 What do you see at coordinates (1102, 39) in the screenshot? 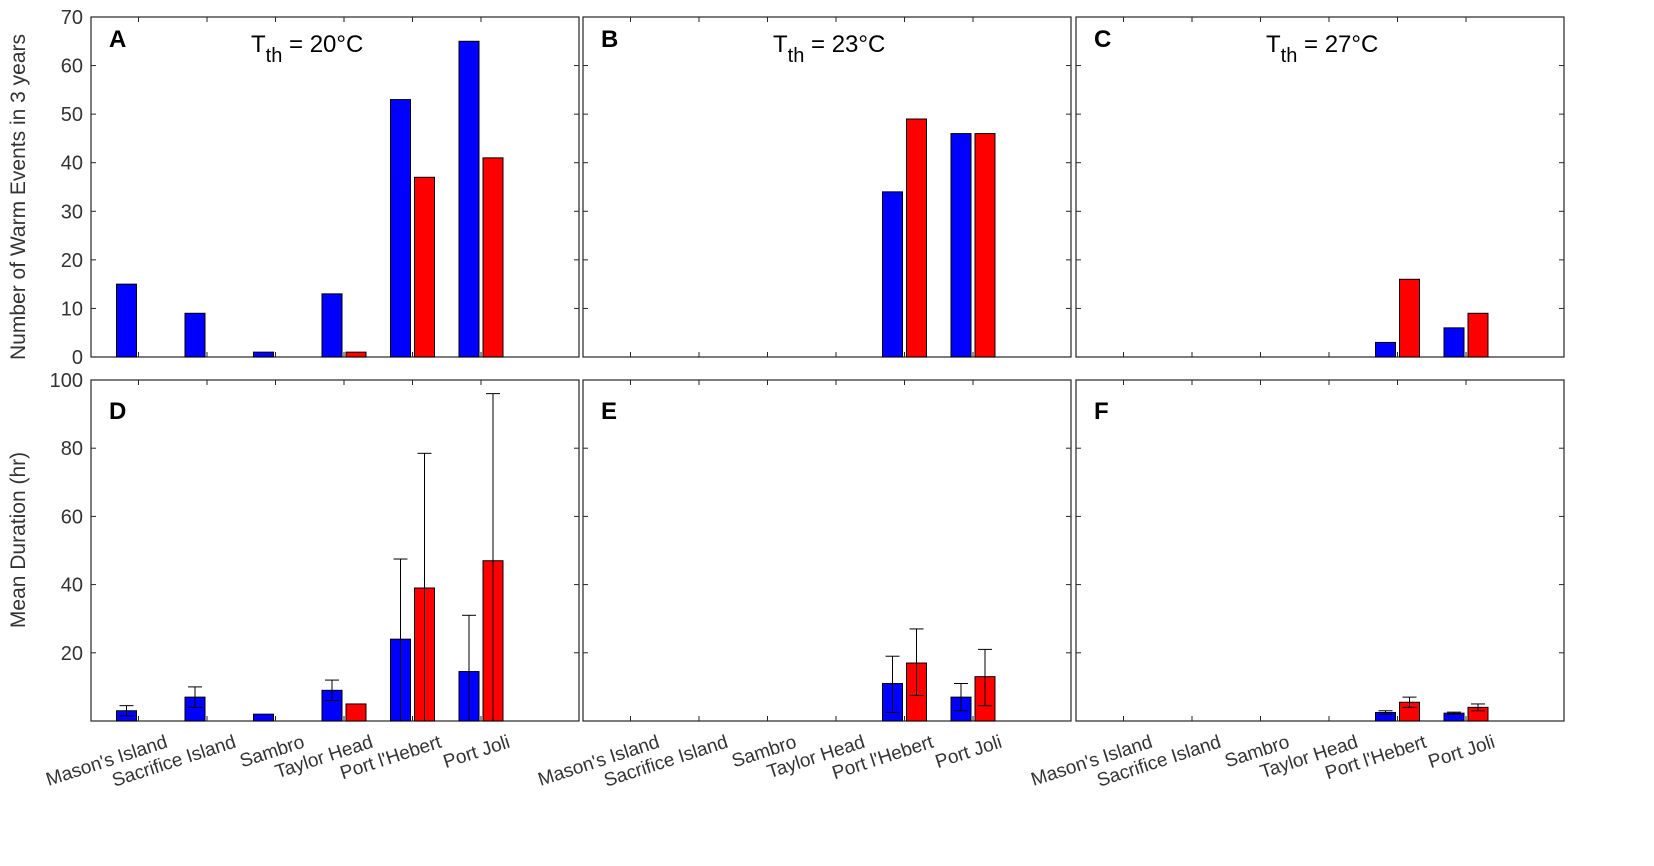
I see `panel-letter: C` at bounding box center [1102, 39].